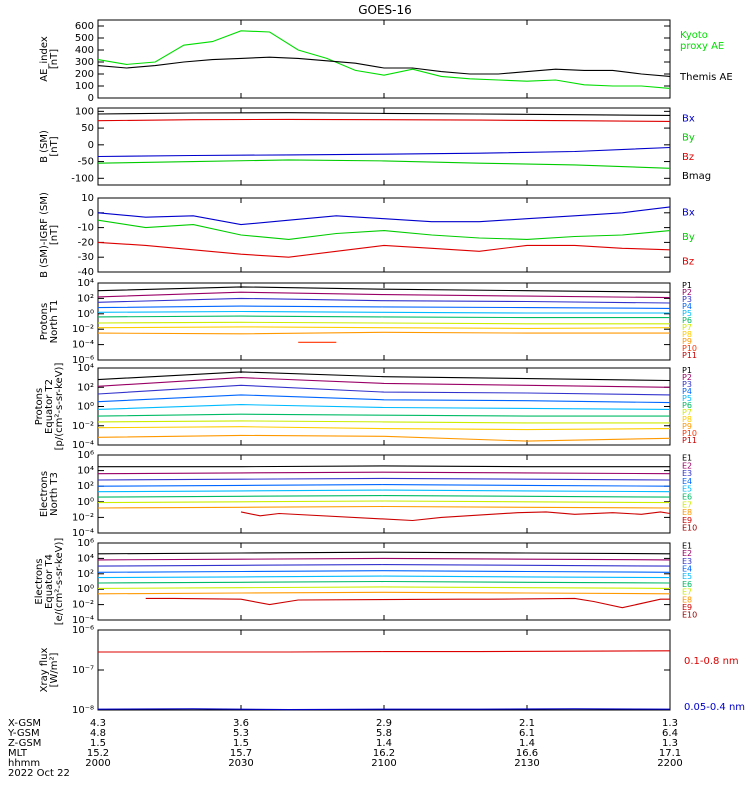  I want to click on panel-6-series-e3, so click(384, 479).